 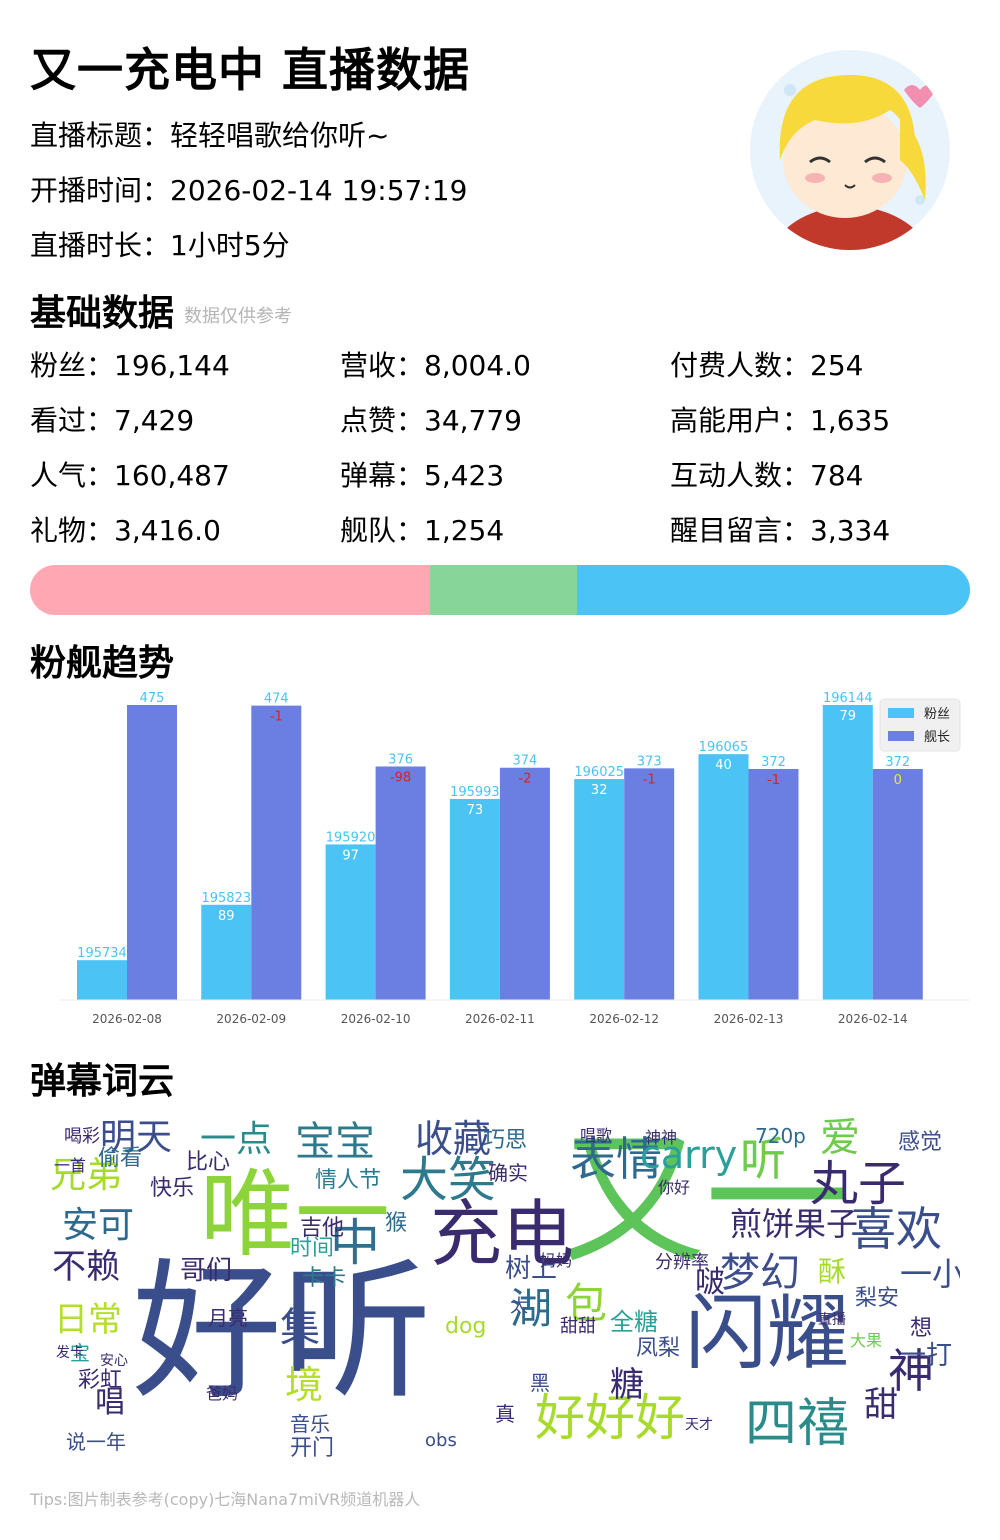 What do you see at coordinates (850, 150) in the screenshot?
I see `avatar` at bounding box center [850, 150].